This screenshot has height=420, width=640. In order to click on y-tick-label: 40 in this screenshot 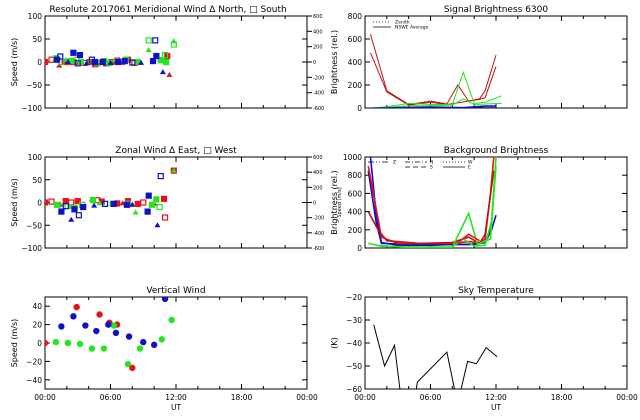, I will do `click(37, 306)`.